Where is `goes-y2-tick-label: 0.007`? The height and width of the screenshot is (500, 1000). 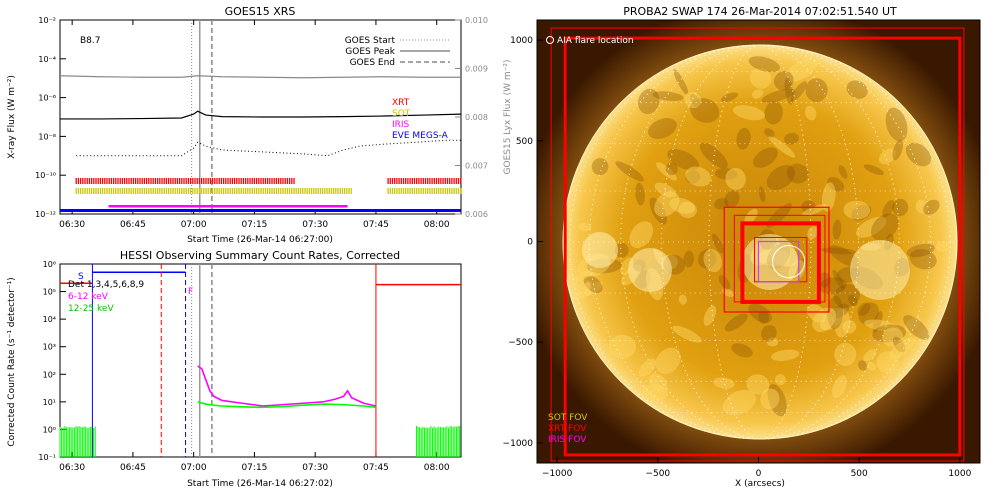 goes-y2-tick-label: 0.007 is located at coordinates (476, 166).